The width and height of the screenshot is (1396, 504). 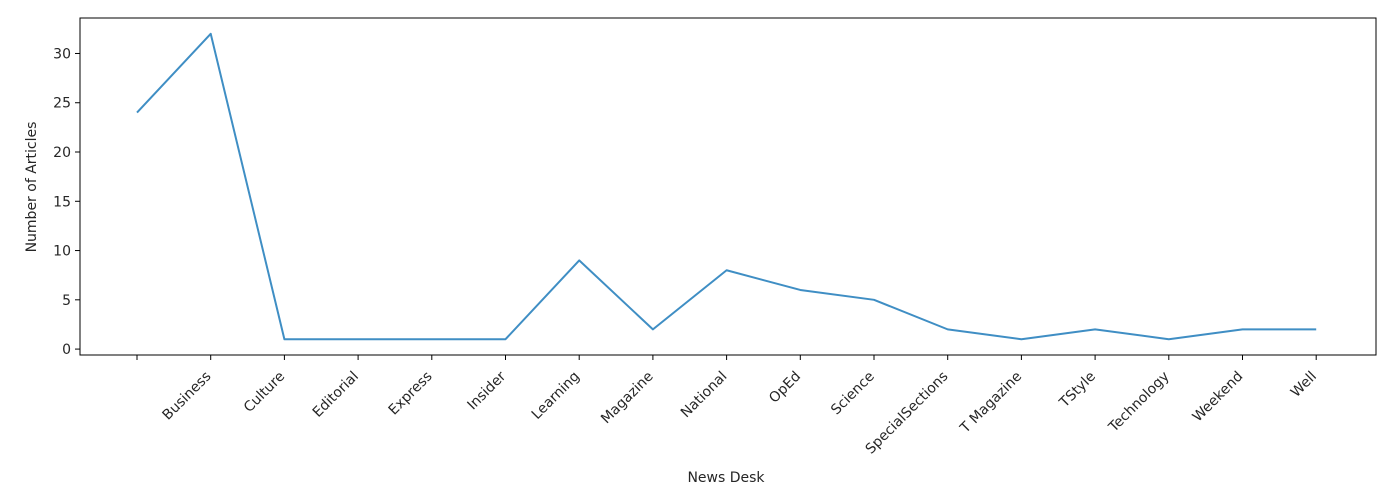 I want to click on y-tick-label: 10, so click(x=62, y=252).